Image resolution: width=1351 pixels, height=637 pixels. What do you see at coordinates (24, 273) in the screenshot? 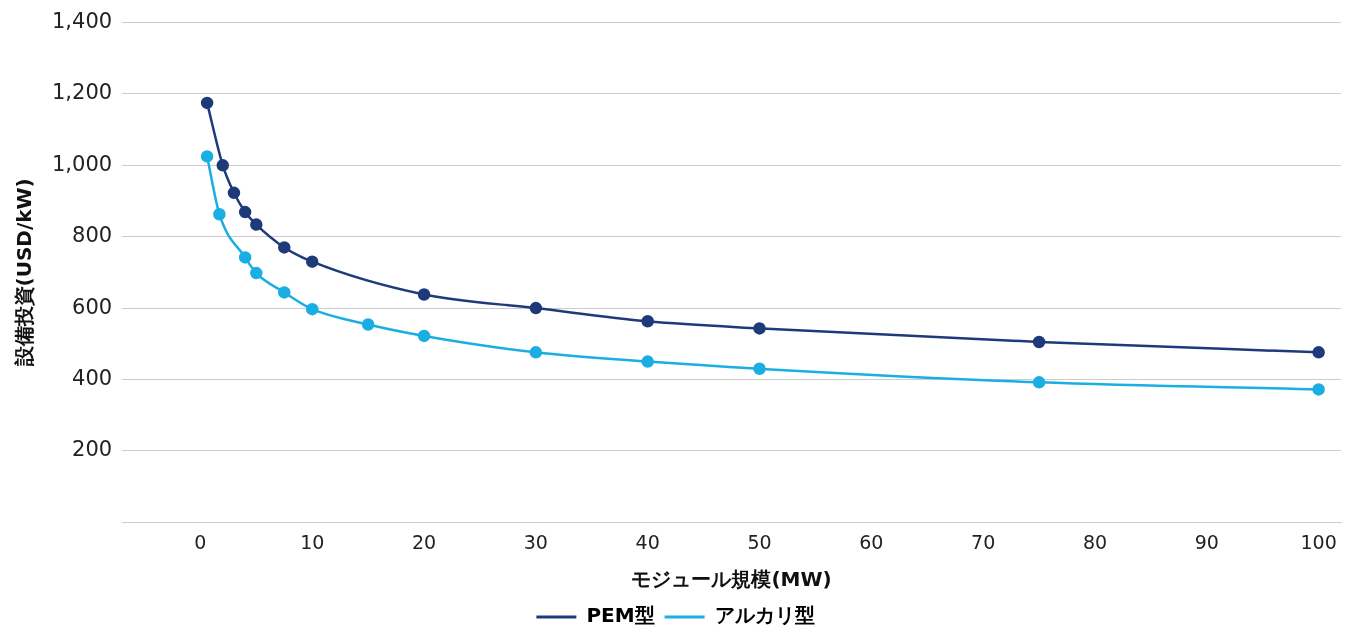
I see `y-axis-title: 設備投資(USD/kW)` at bounding box center [24, 273].